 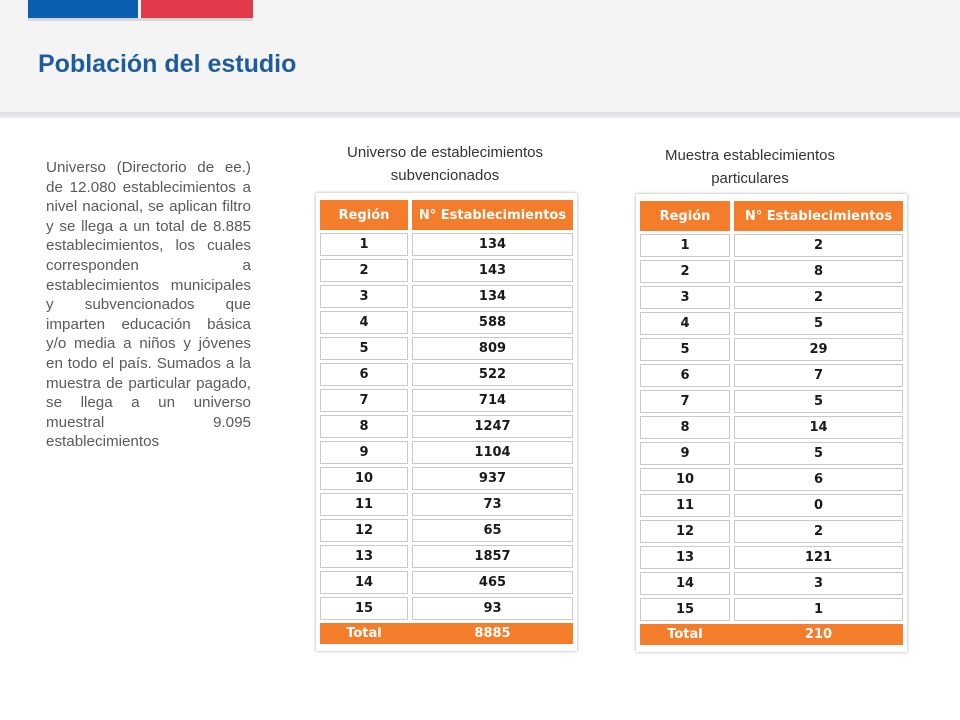 I want to click on table-row: 6 522, so click(x=446, y=374).